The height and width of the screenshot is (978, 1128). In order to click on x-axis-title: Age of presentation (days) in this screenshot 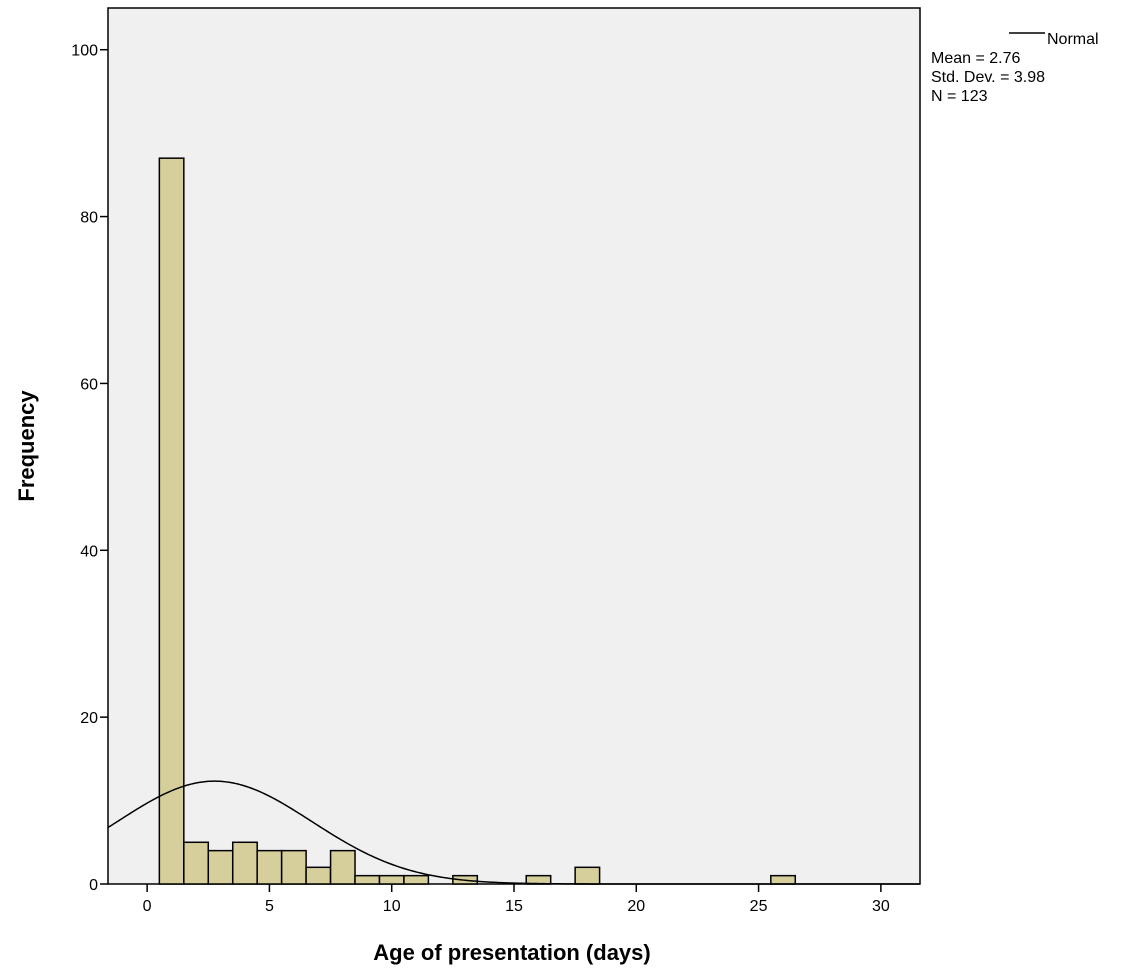, I will do `click(511, 952)`.